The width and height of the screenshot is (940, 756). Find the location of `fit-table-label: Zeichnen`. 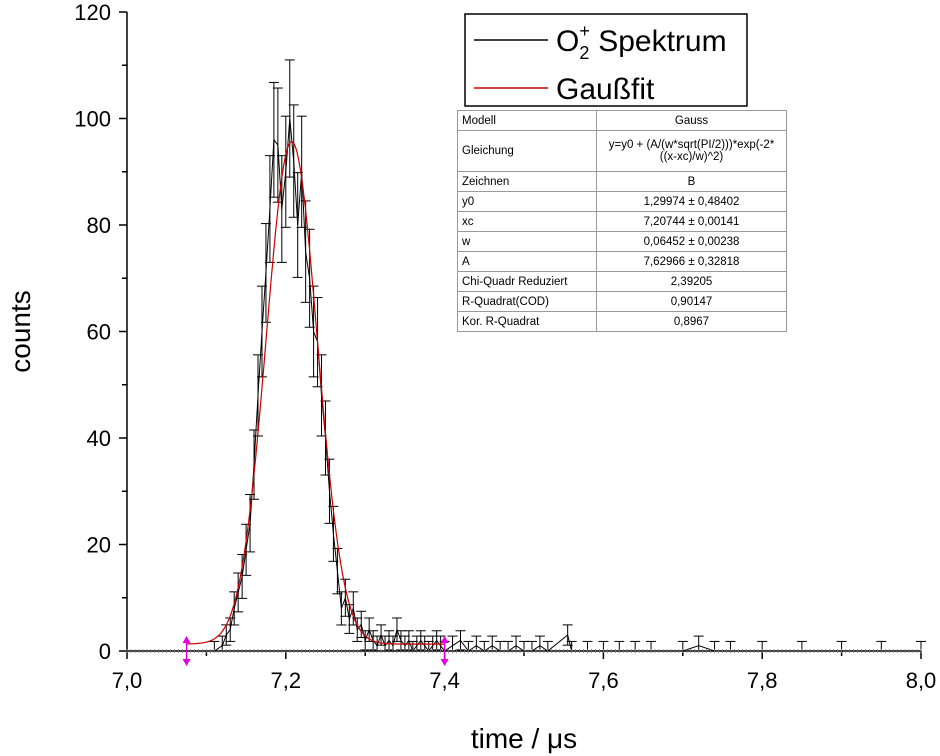

fit-table-label: Zeichnen is located at coordinates (527, 181).